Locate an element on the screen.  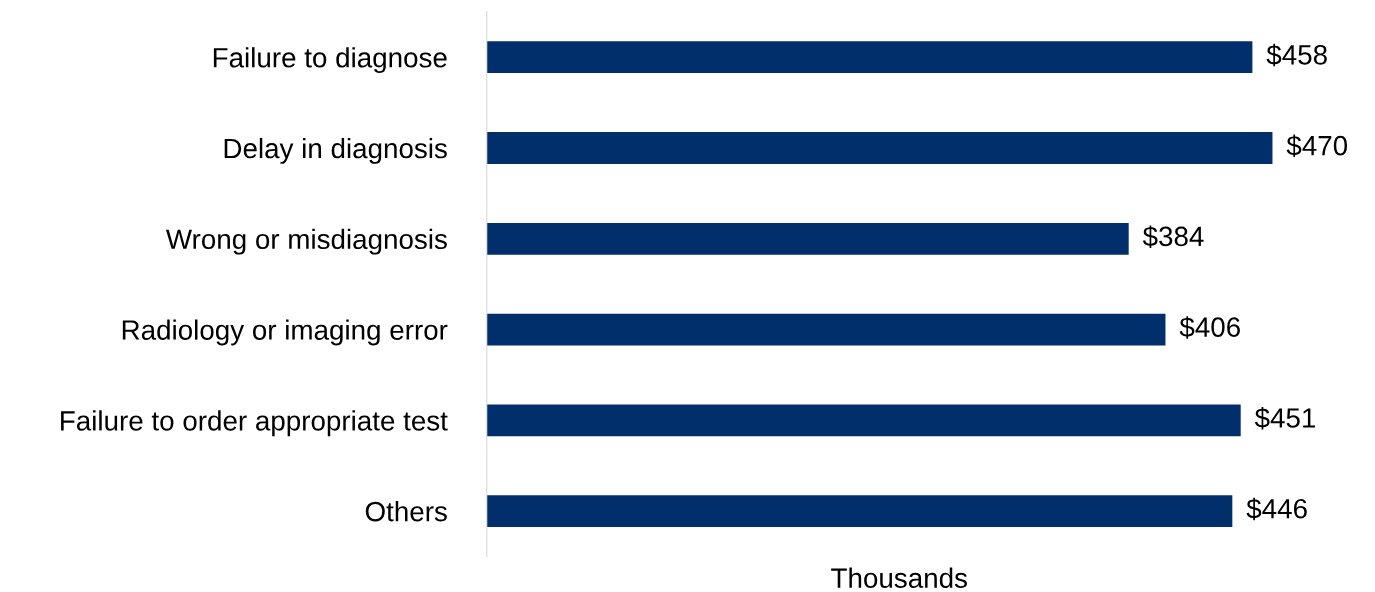
data-label: $470 is located at coordinates (1317, 146).